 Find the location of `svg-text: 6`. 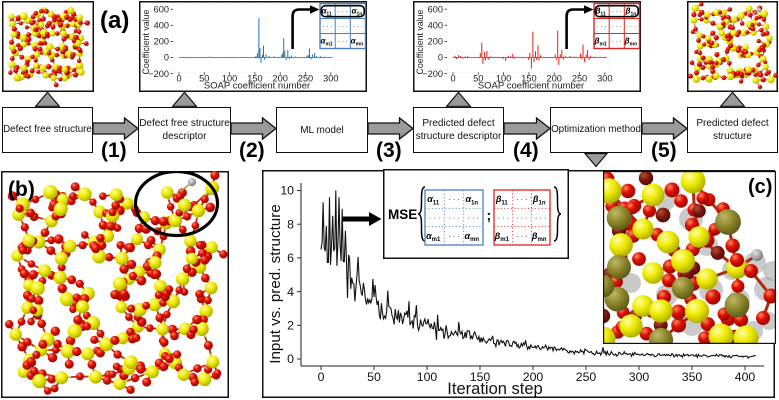

svg-text: 6 is located at coordinates (290, 258).